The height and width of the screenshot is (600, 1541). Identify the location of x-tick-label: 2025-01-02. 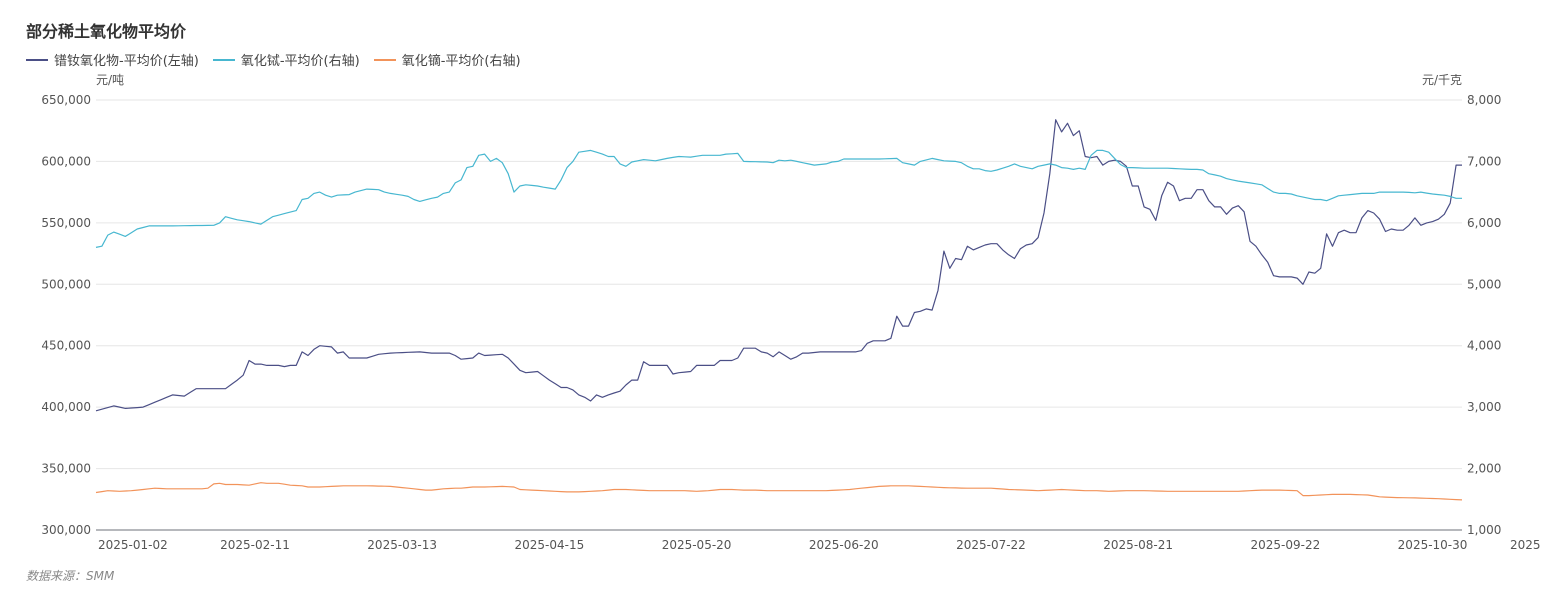
(133, 545).